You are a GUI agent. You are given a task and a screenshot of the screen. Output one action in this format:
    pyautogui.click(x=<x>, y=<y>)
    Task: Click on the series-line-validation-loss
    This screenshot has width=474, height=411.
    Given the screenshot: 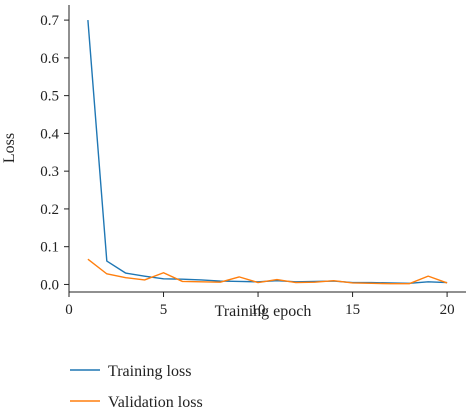 What is the action you would take?
    pyautogui.click(x=267, y=271)
    